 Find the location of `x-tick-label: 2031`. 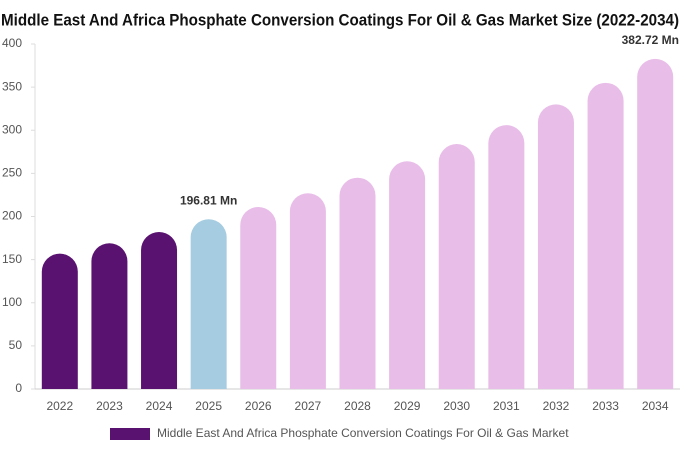

x-tick-label: 2031 is located at coordinates (506, 406).